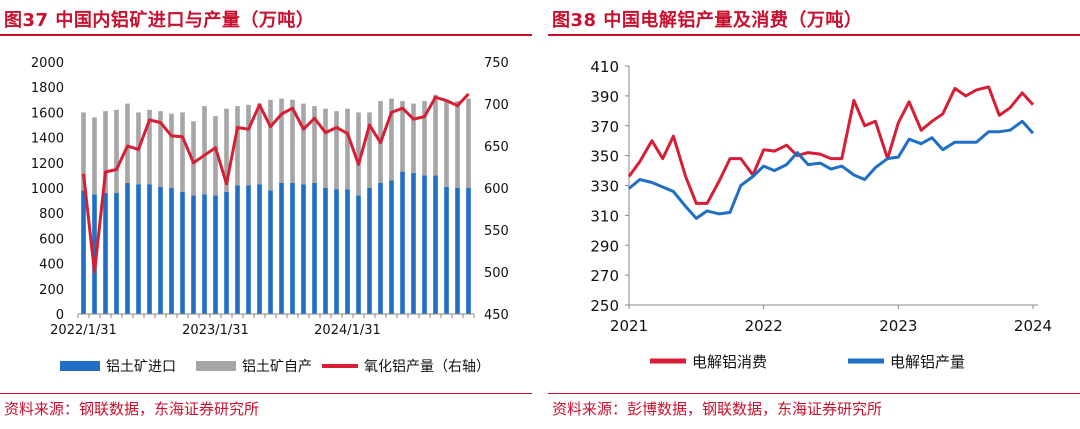 This screenshot has width=1080, height=429. I want to click on legend-label: 电解铝消费, so click(729, 362).